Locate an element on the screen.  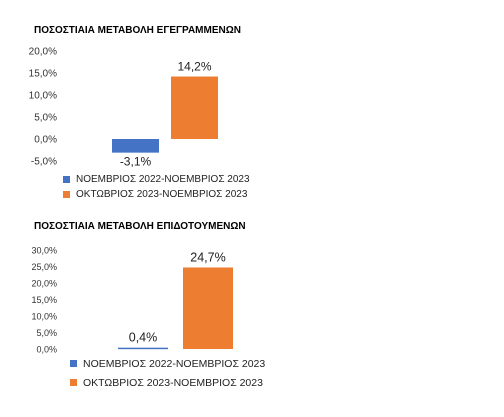
chart-title: ΠΟΣΟΣΤΙΑΙΑ ΜΕΤΑΒΟΛΗ ΕΓΕΓΡΑΜΜΕΝΩΝ is located at coordinates (137, 30).